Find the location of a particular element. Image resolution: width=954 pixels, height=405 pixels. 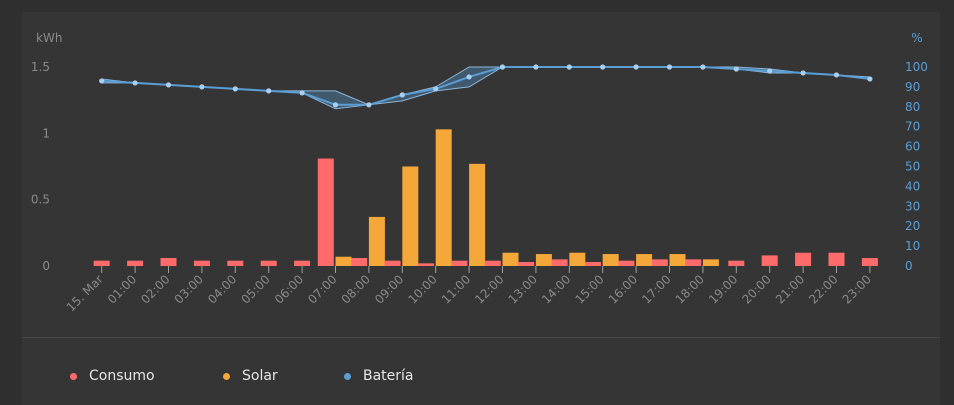

y-left-tick-label: 0.5 is located at coordinates (40, 200).